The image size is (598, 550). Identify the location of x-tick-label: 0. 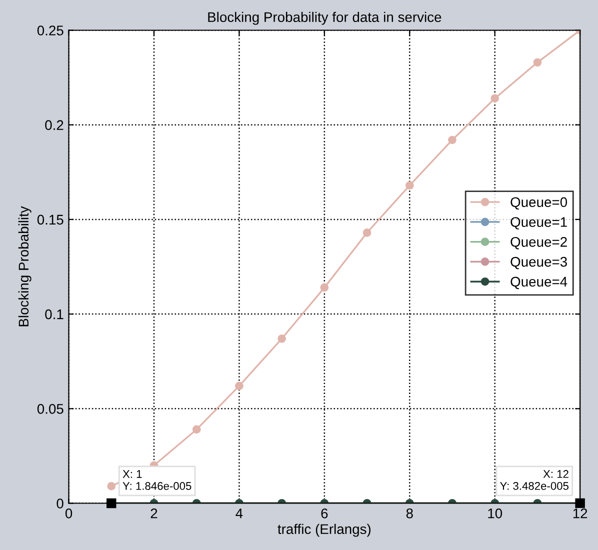
(68, 513).